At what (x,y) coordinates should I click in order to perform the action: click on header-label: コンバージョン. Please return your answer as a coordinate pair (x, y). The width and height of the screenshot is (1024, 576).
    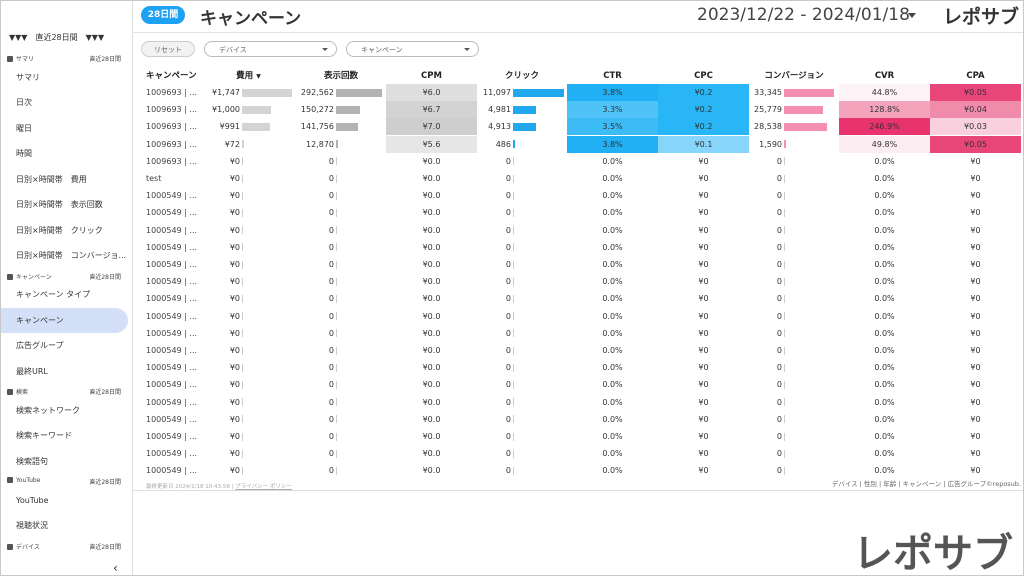
    Looking at the image, I should click on (794, 76).